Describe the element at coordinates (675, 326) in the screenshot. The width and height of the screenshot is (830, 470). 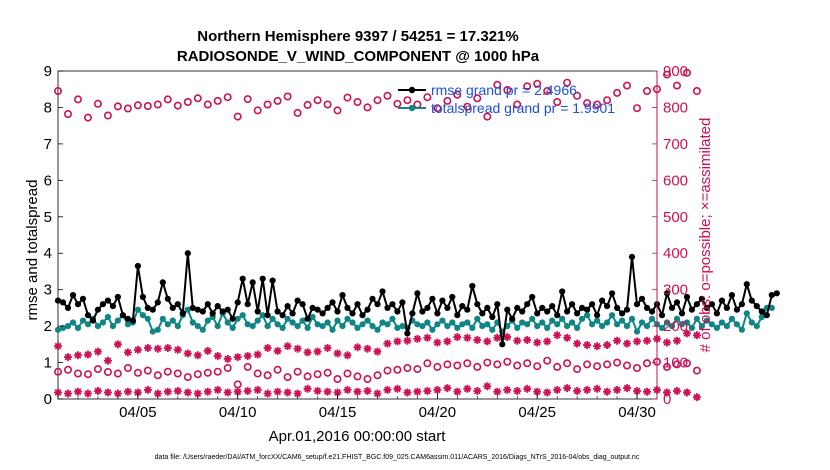
I see `y-right-tick-label: 200` at that location.